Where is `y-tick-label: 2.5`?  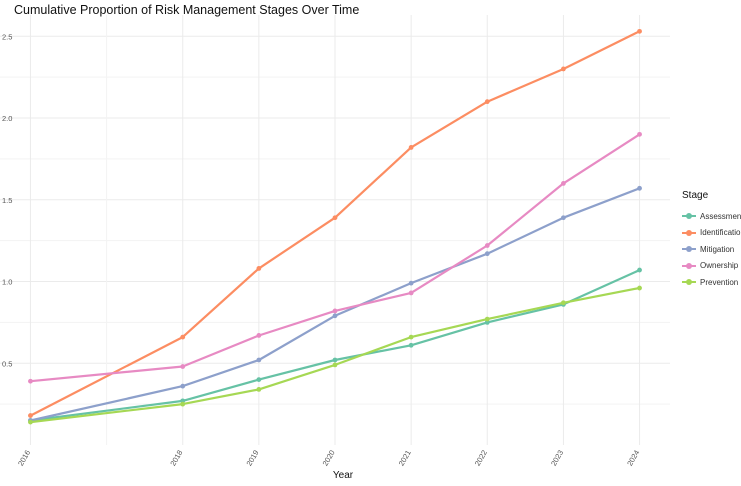
y-tick-label: 2.5 is located at coordinates (7, 36).